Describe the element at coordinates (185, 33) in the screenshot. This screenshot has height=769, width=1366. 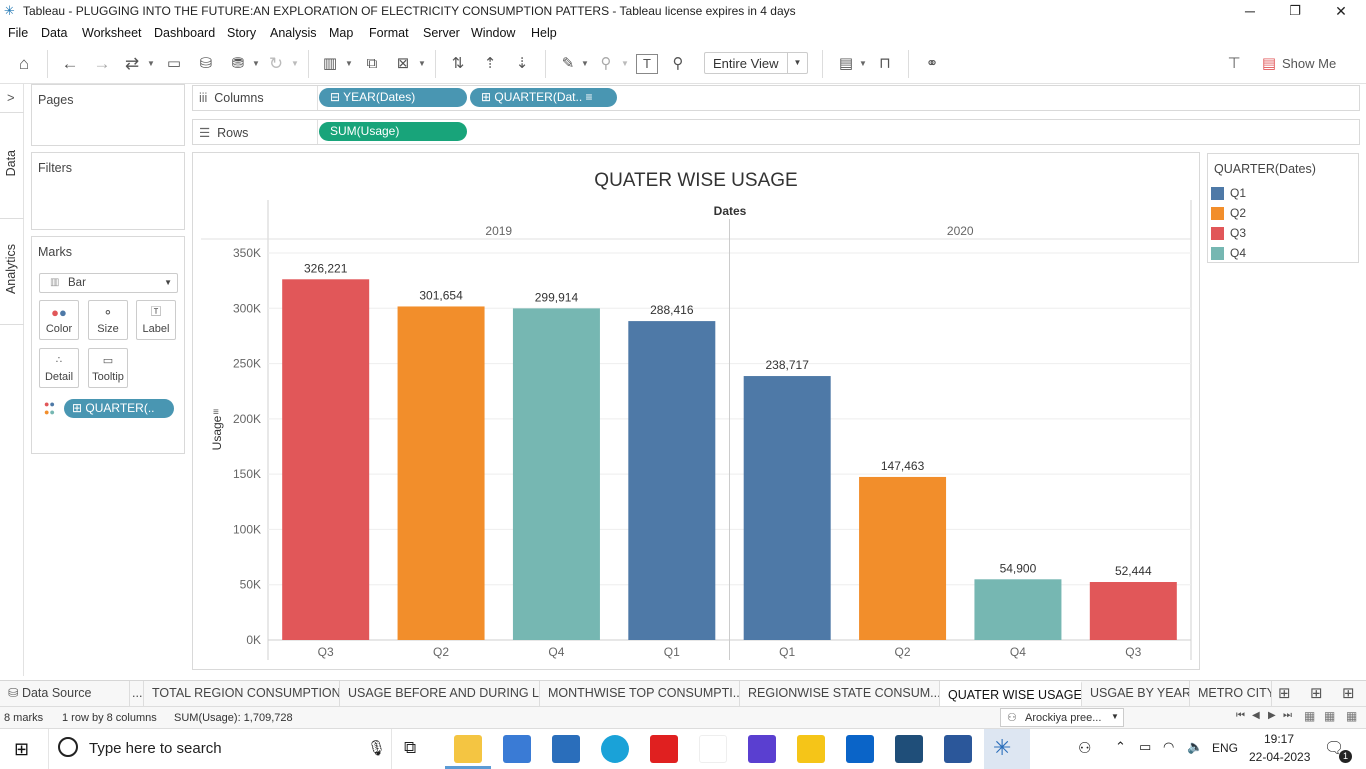
I see `menu-dashboard: Dashboard` at that location.